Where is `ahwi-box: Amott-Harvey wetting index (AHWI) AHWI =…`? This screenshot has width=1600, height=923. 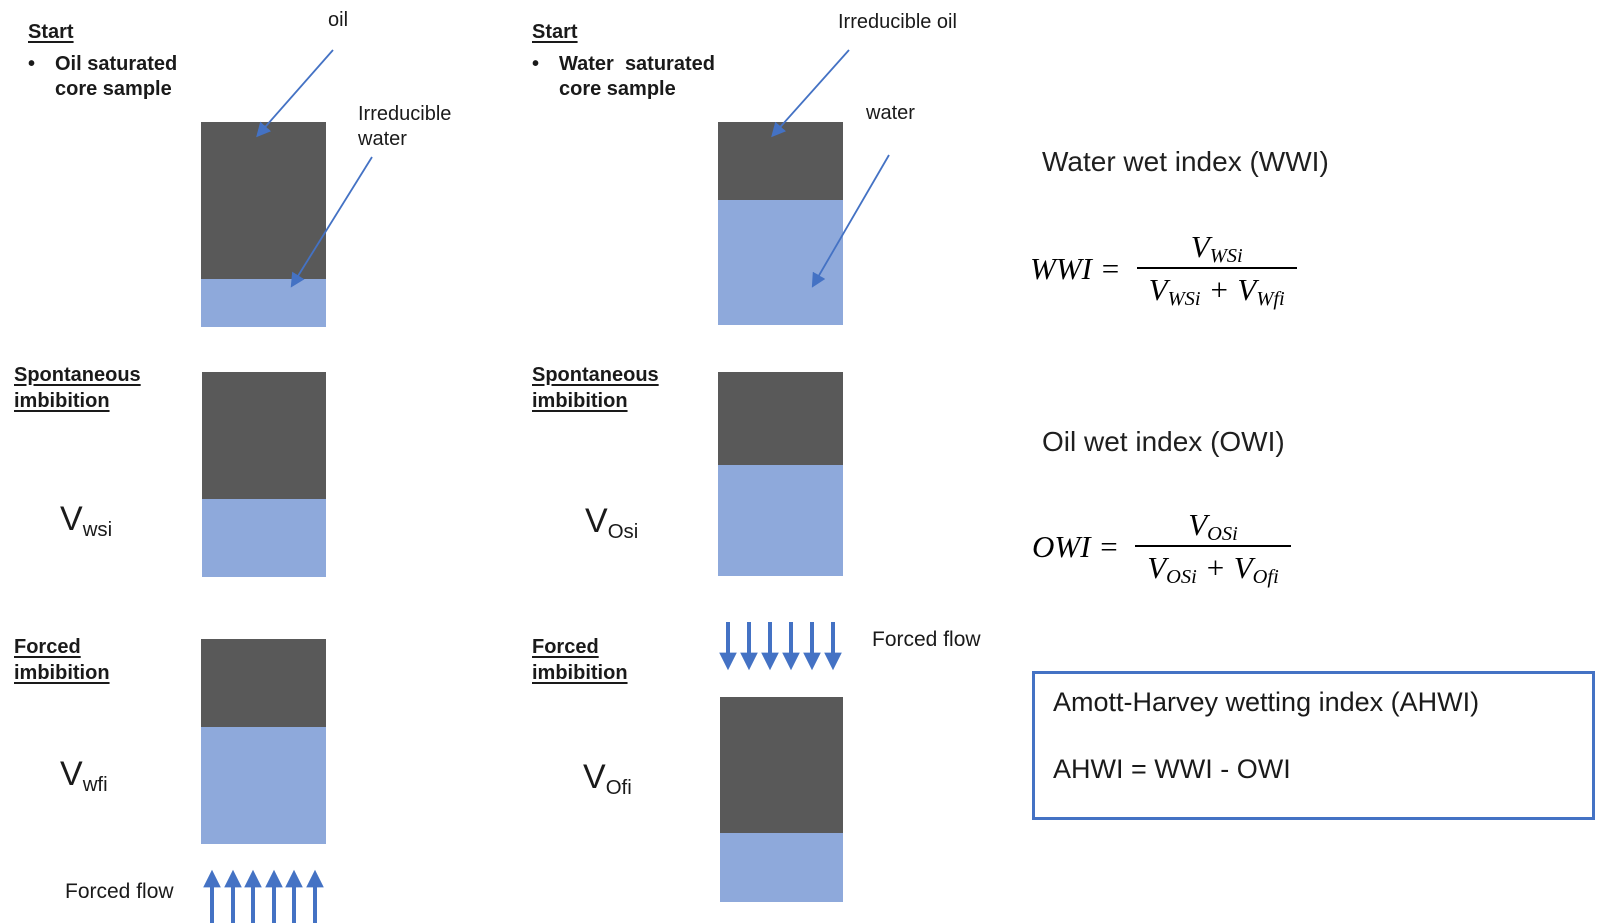
ahwi-box: Amott-Harvey wetting index (AHWI) AHWI =… is located at coordinates (1313, 745).